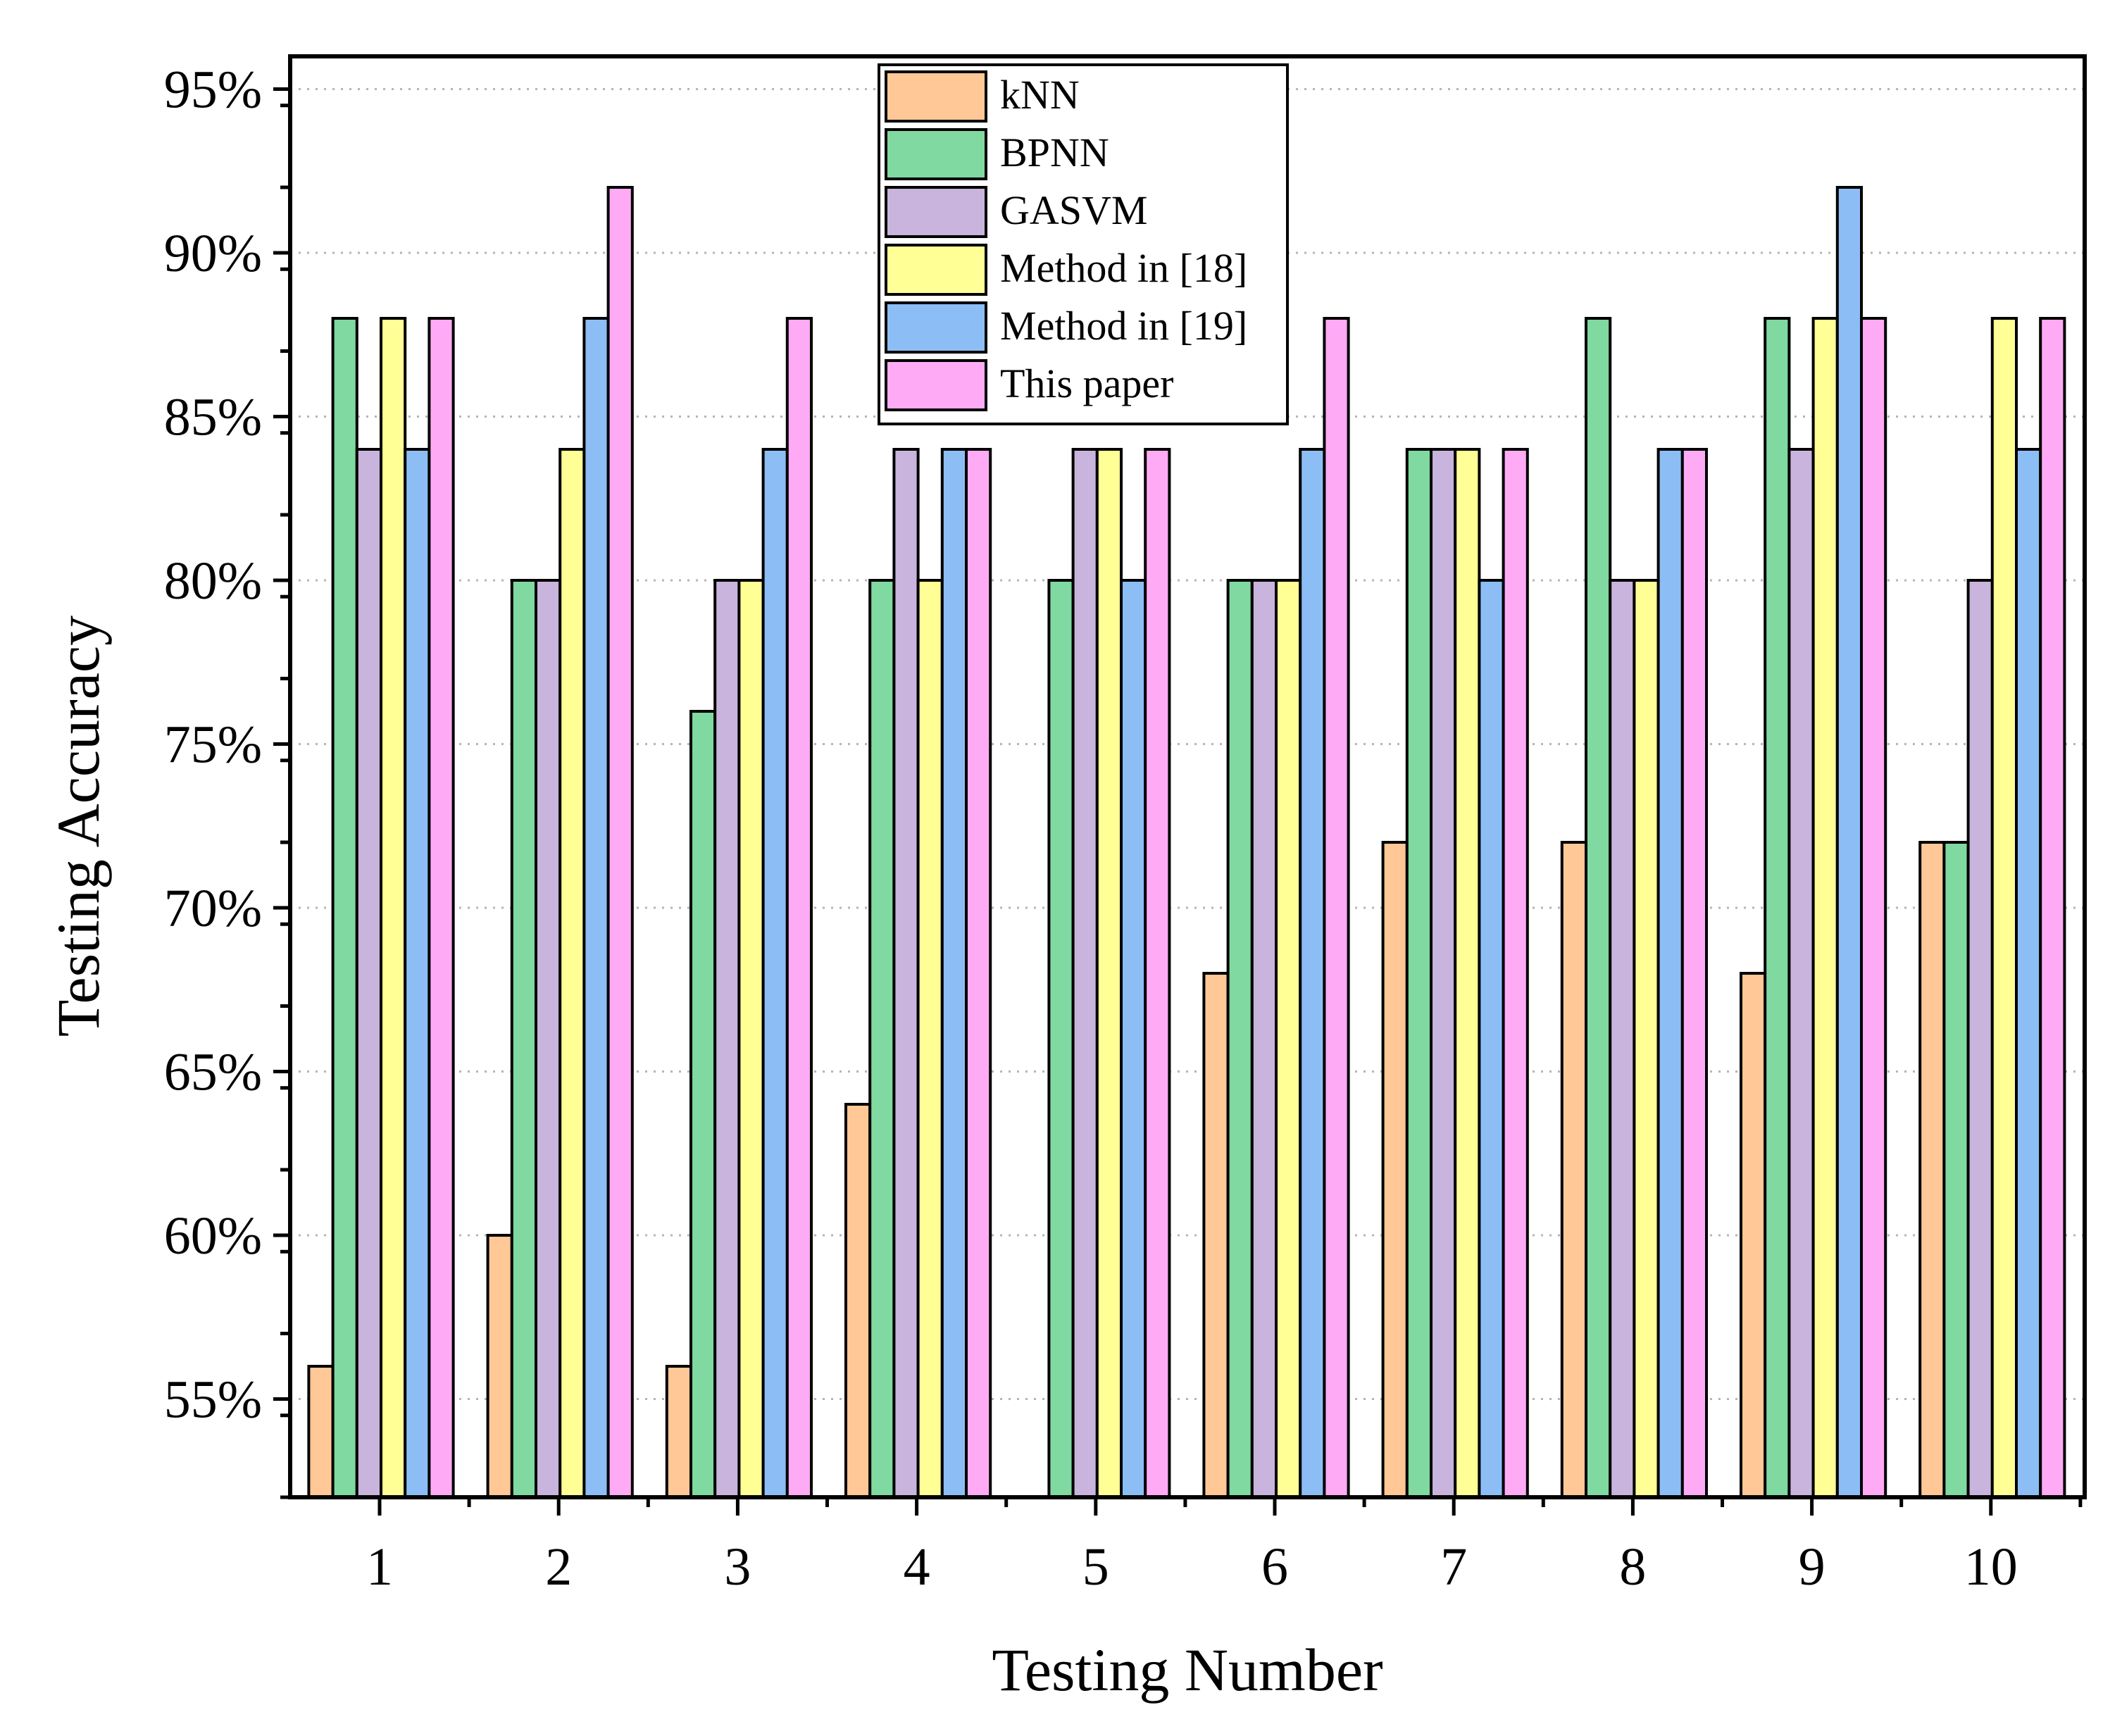  Describe the element at coordinates (1454, 1567) in the screenshot. I see `x-tick-label: 7` at that location.